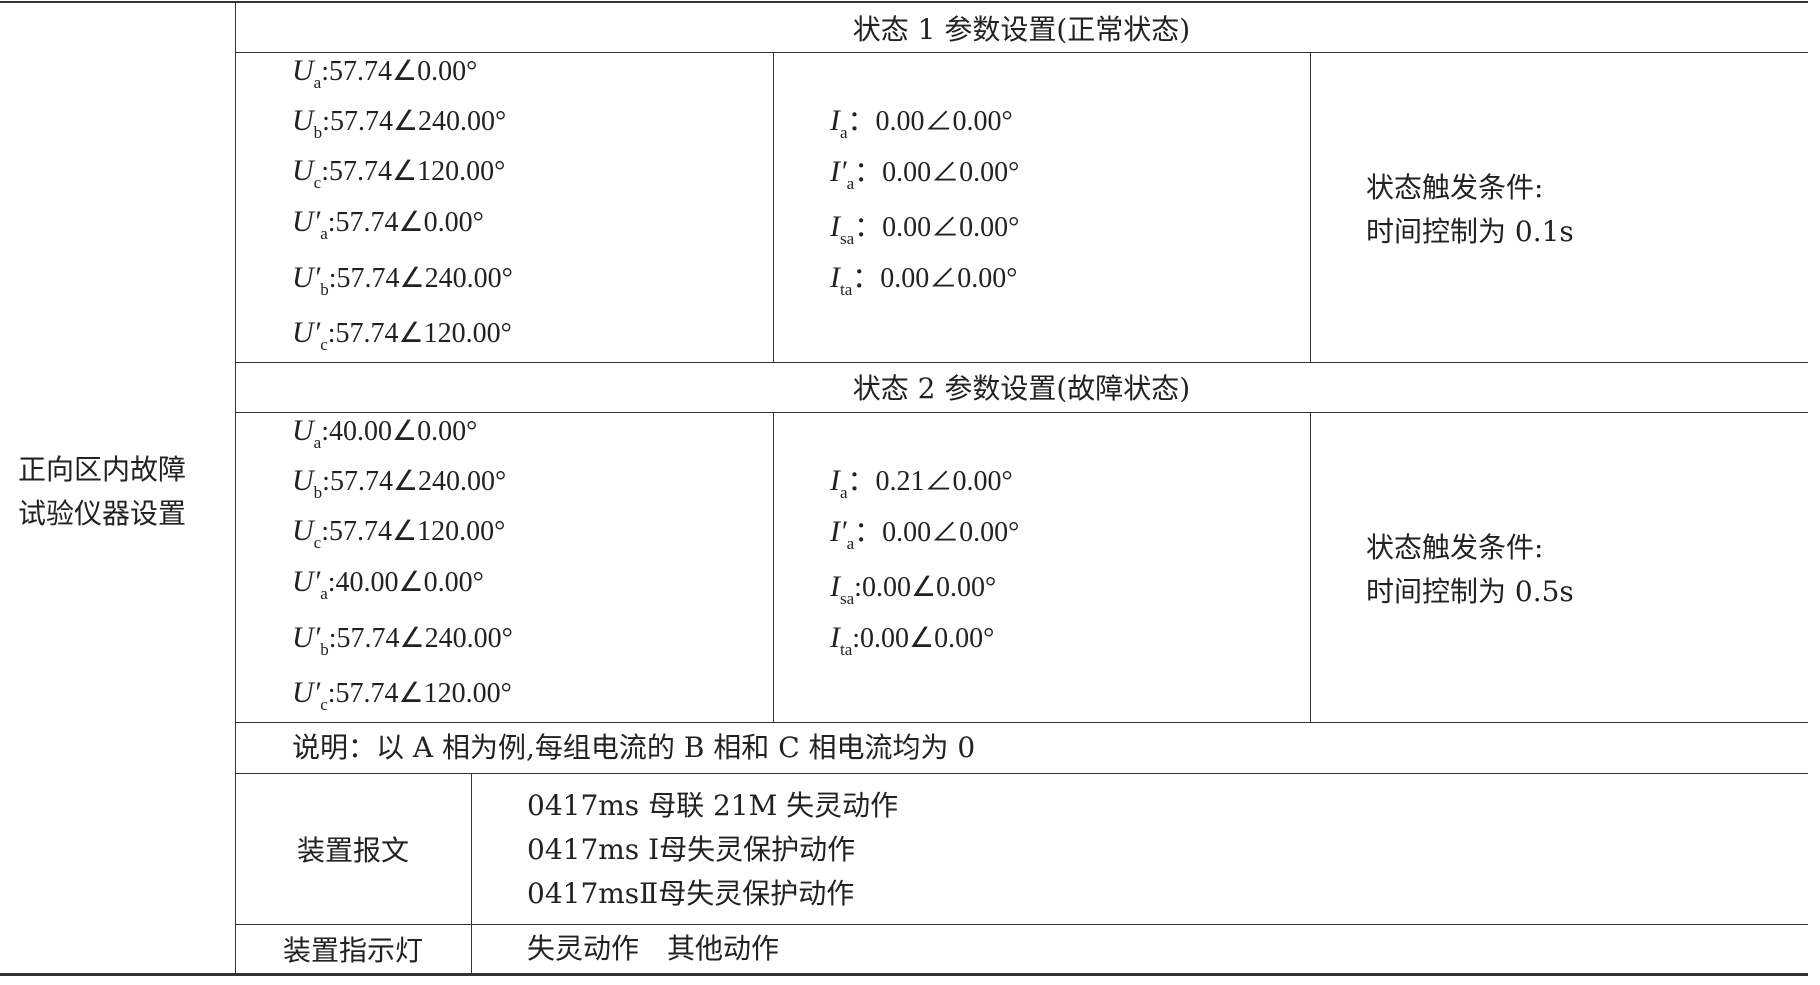 The width and height of the screenshot is (1820, 985). I want to click on device-indicator-value: 失灵动作 其他动作, so click(653, 948).